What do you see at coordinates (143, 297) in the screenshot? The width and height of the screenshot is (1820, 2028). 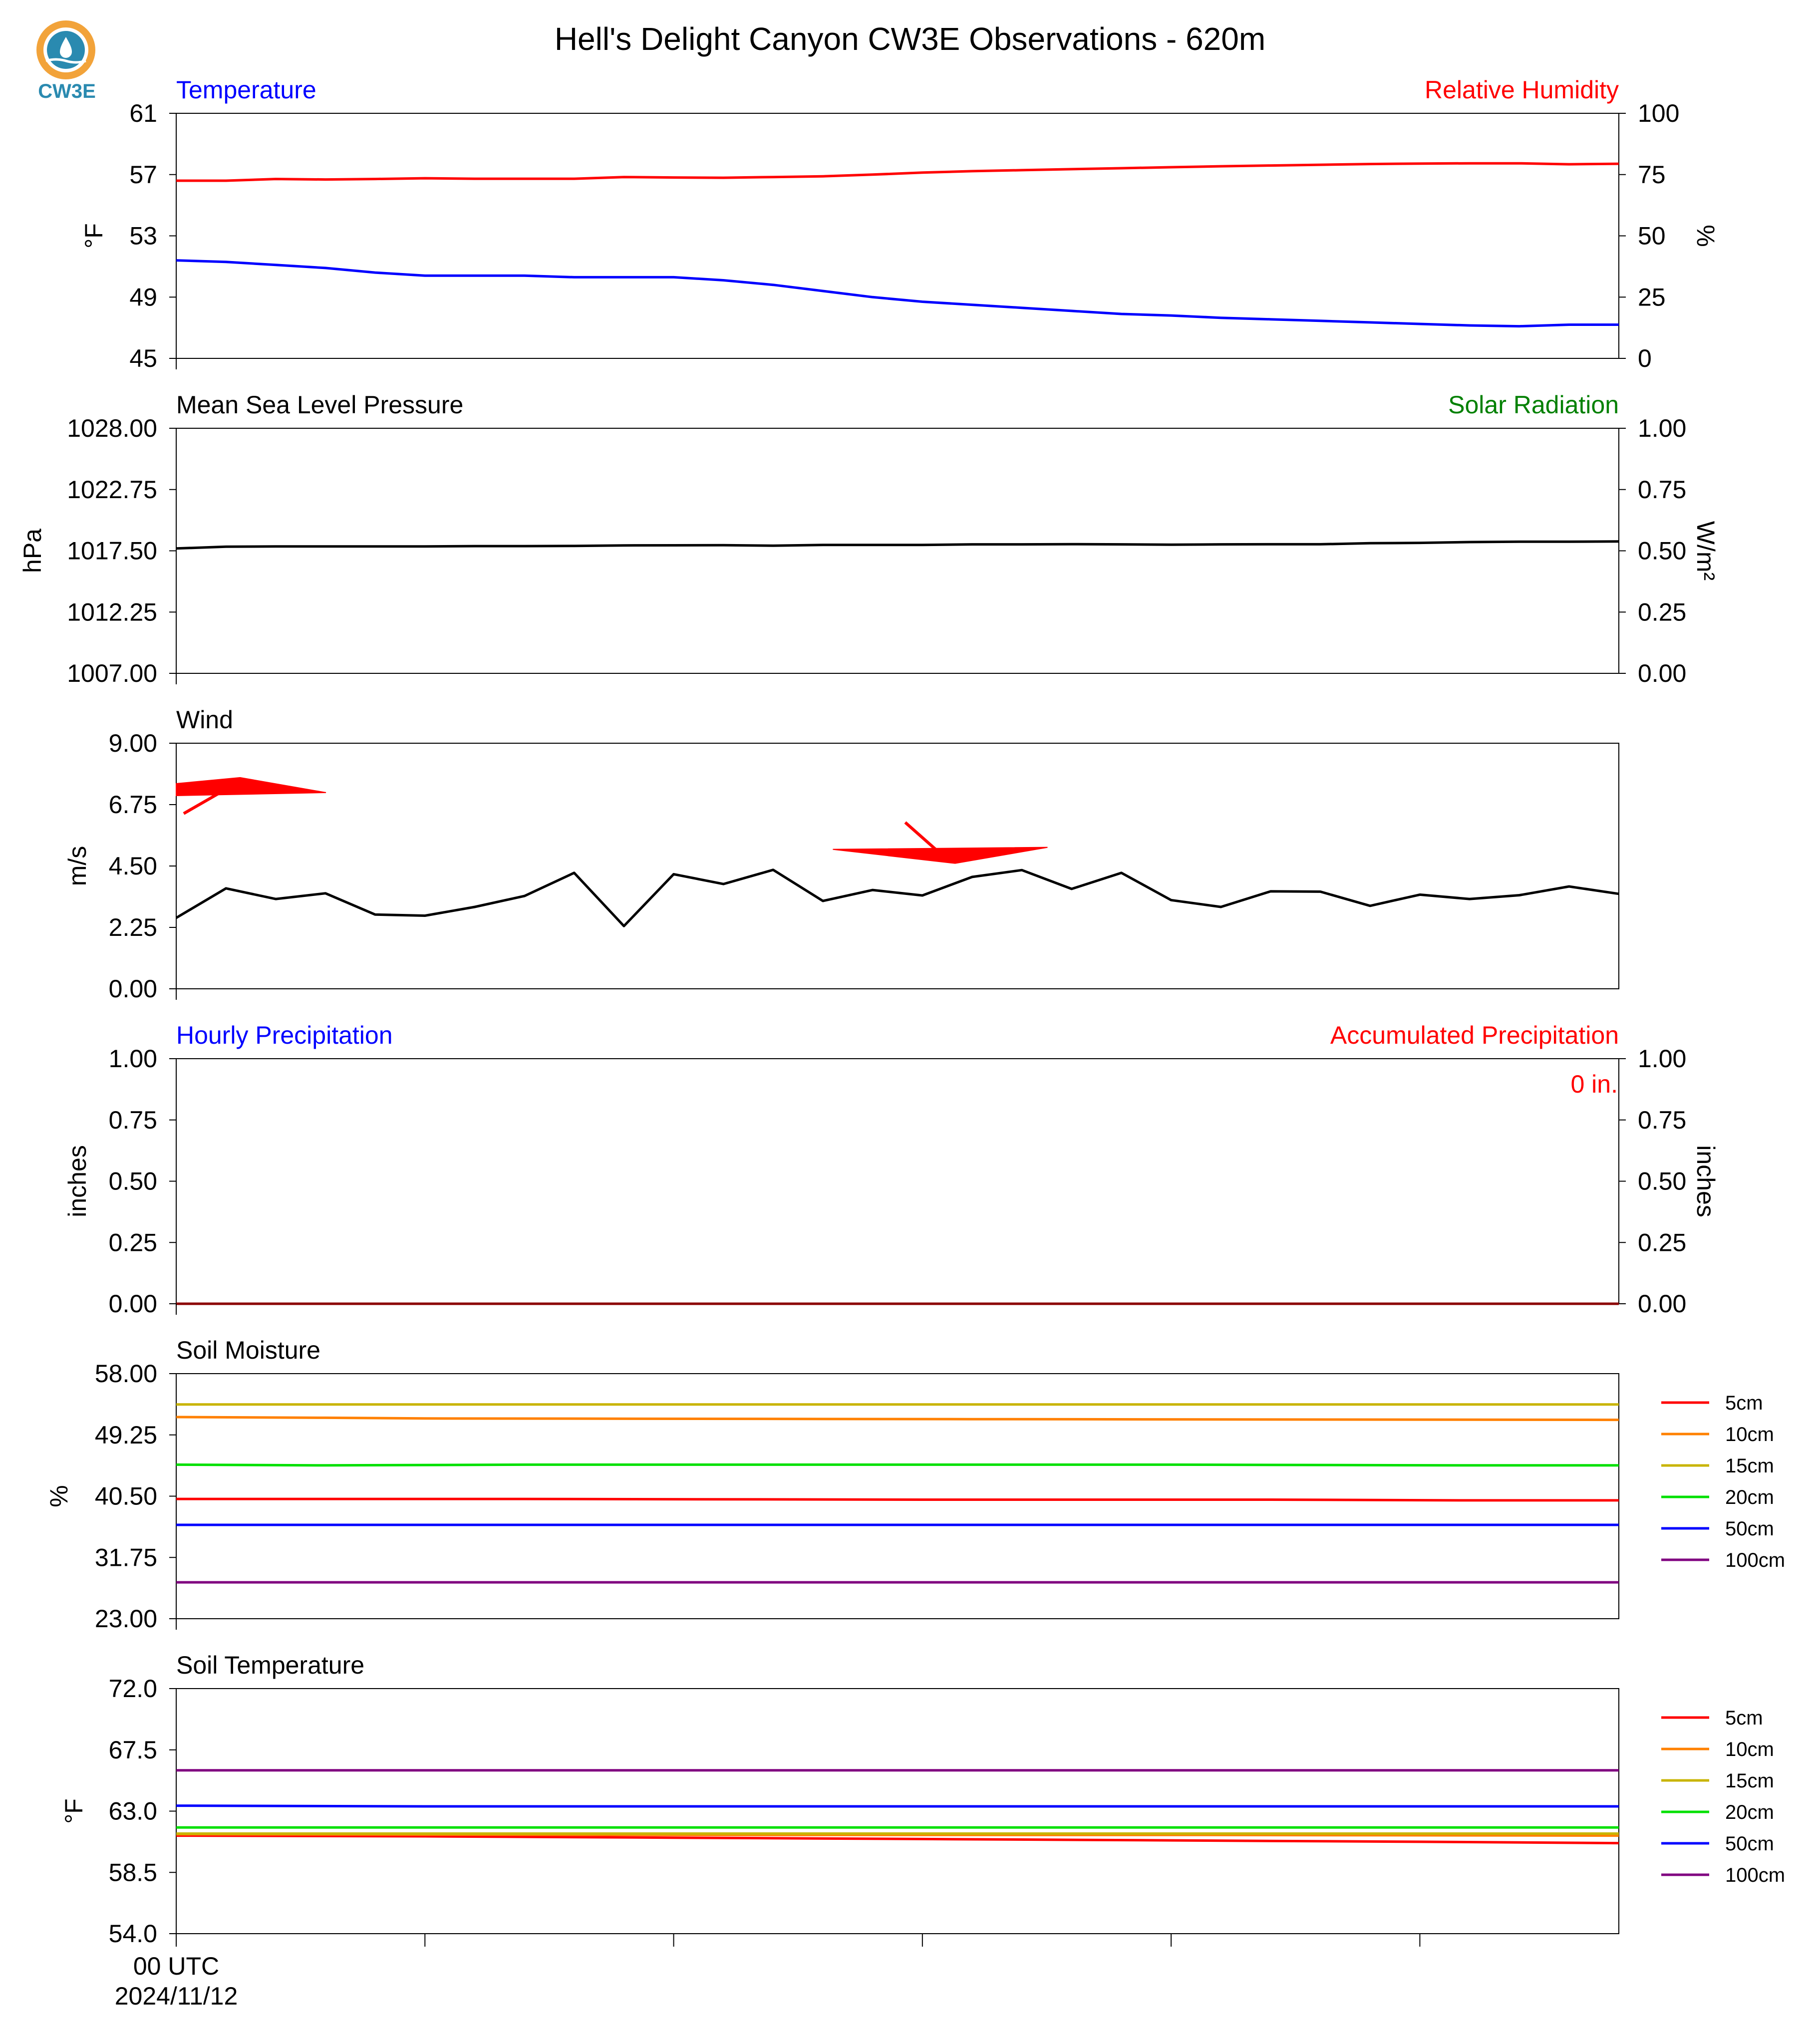 I see `y-tick-label: 49` at bounding box center [143, 297].